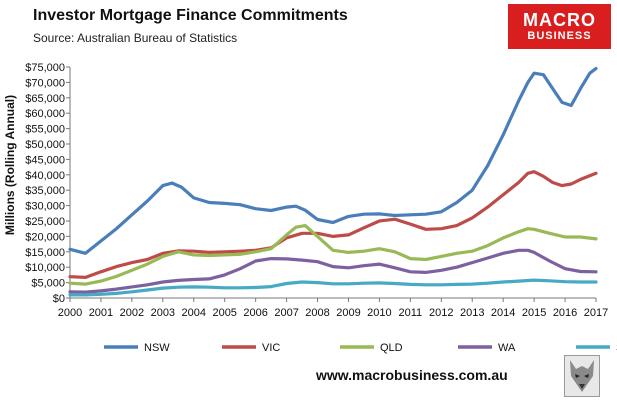  I want to click on x-tick-label: 2006, so click(255, 313).